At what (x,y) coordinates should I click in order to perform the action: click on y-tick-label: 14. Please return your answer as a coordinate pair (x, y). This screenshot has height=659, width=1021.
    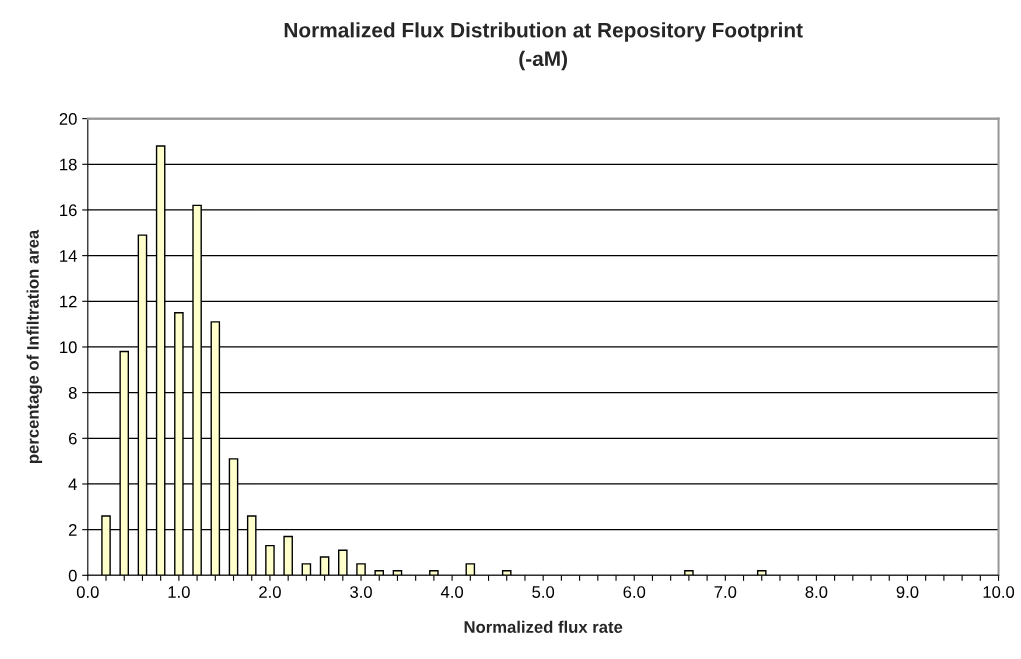
    Looking at the image, I should click on (68, 256).